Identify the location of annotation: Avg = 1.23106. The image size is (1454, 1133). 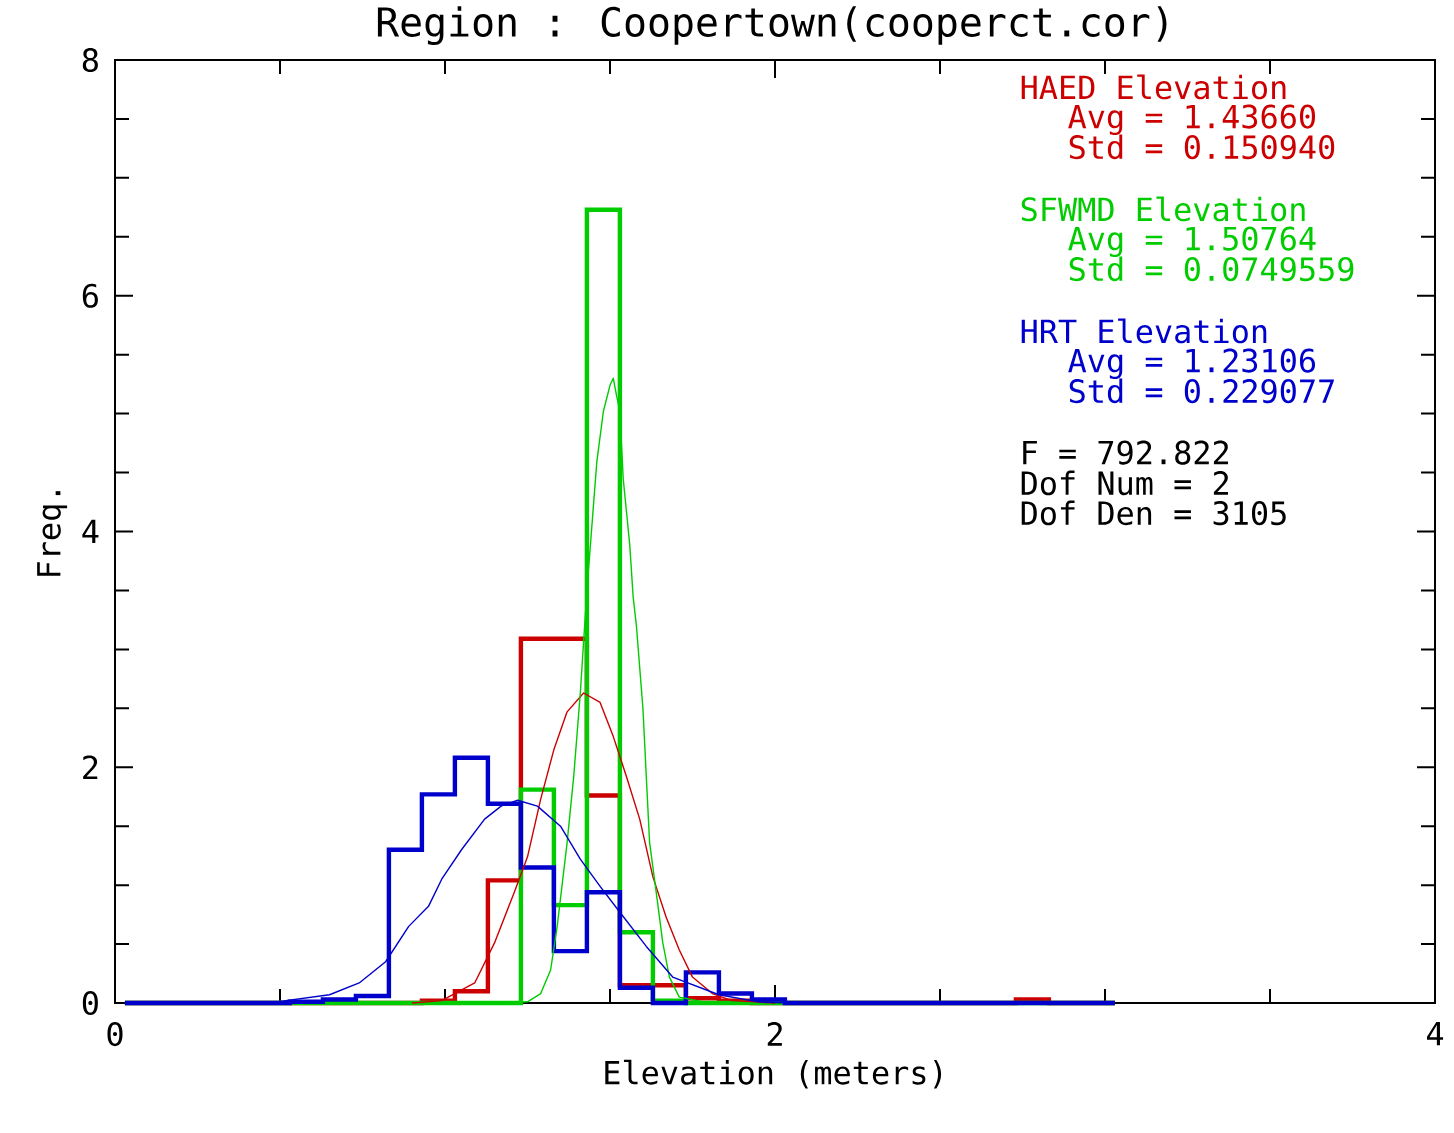
(1192, 364).